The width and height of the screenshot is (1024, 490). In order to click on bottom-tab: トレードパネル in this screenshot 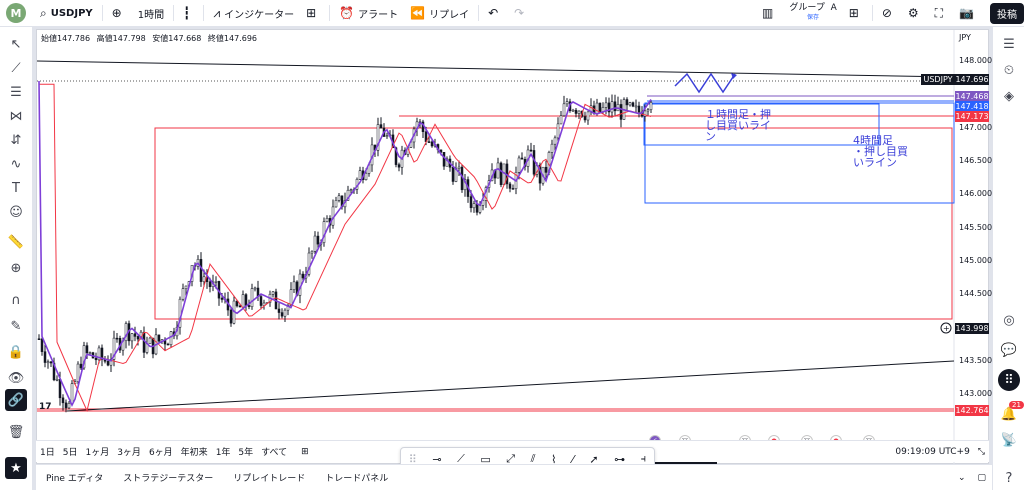, I will do `click(357, 479)`.